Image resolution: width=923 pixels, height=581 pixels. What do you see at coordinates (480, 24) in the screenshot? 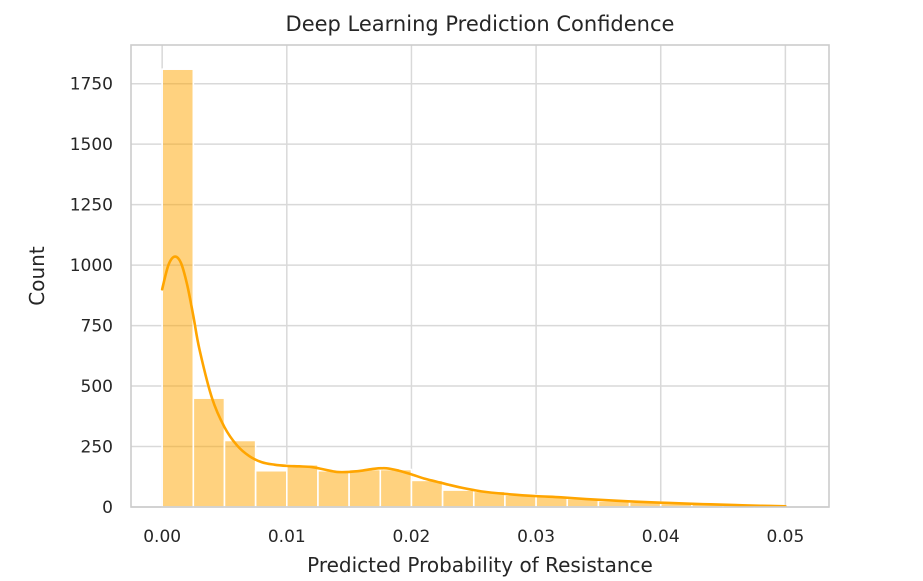
I see `chart-title: Deep Learning Prediction Confidence` at bounding box center [480, 24].